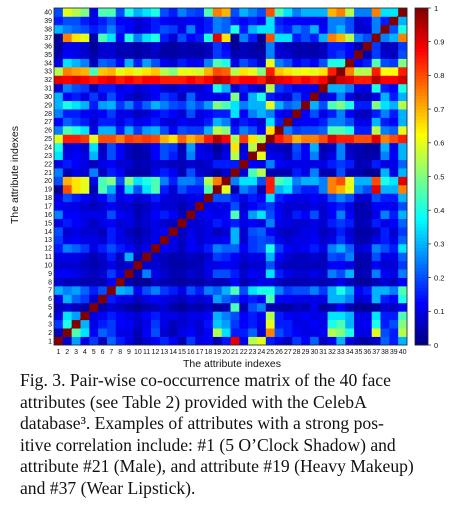  Describe the element at coordinates (270, 352) in the screenshot. I see `x-tick-label: 25` at that location.